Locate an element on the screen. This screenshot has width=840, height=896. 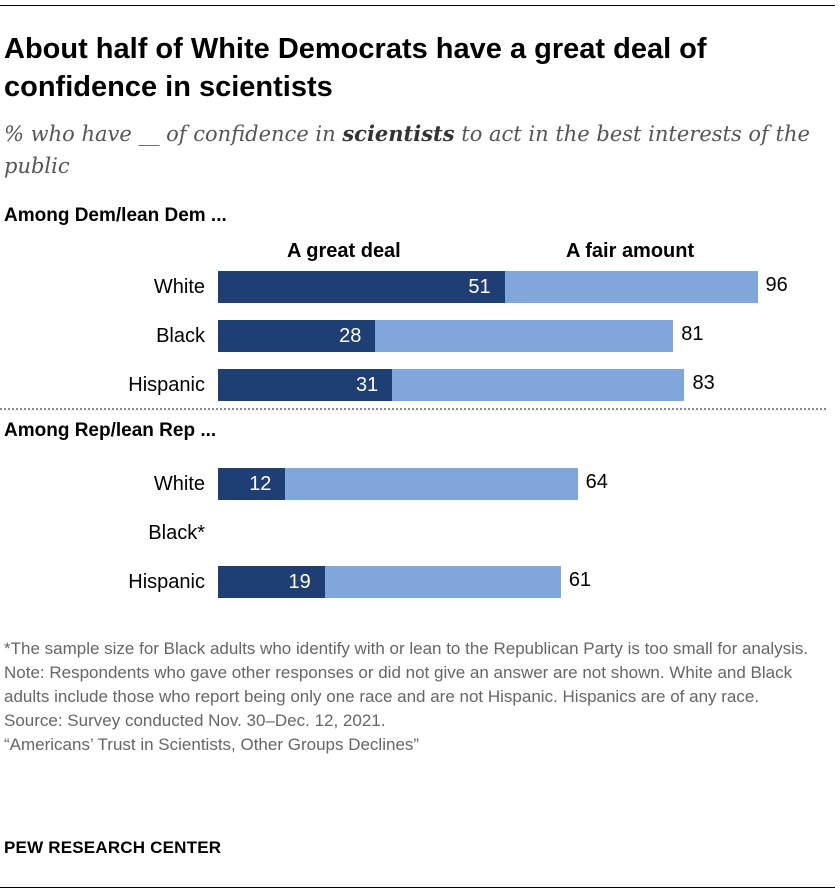
top-rule is located at coordinates (417, 5).